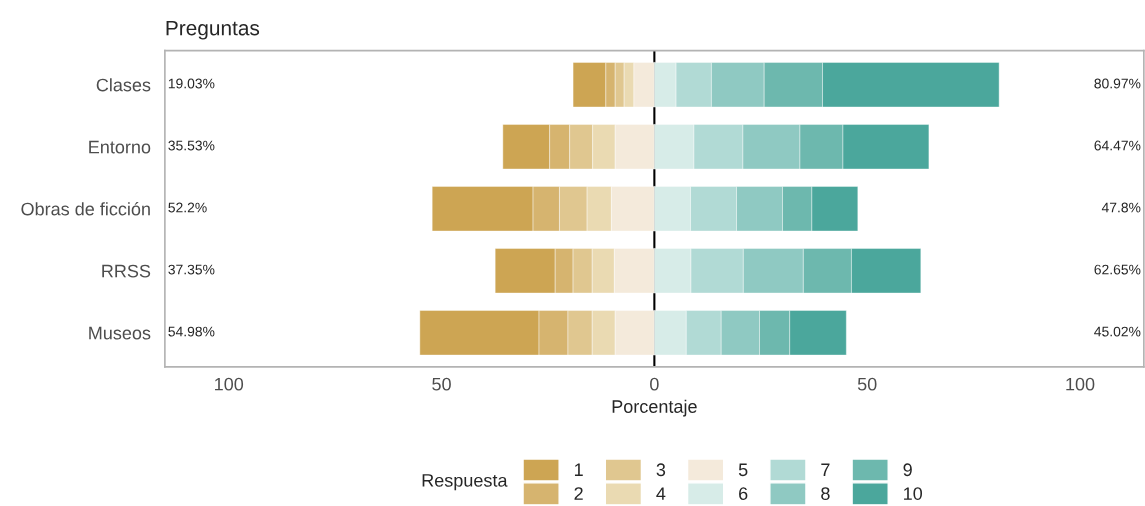 The height and width of the screenshot is (506, 1145). Describe the element at coordinates (123, 85) in the screenshot. I see `y-tick-label: Clases` at that location.